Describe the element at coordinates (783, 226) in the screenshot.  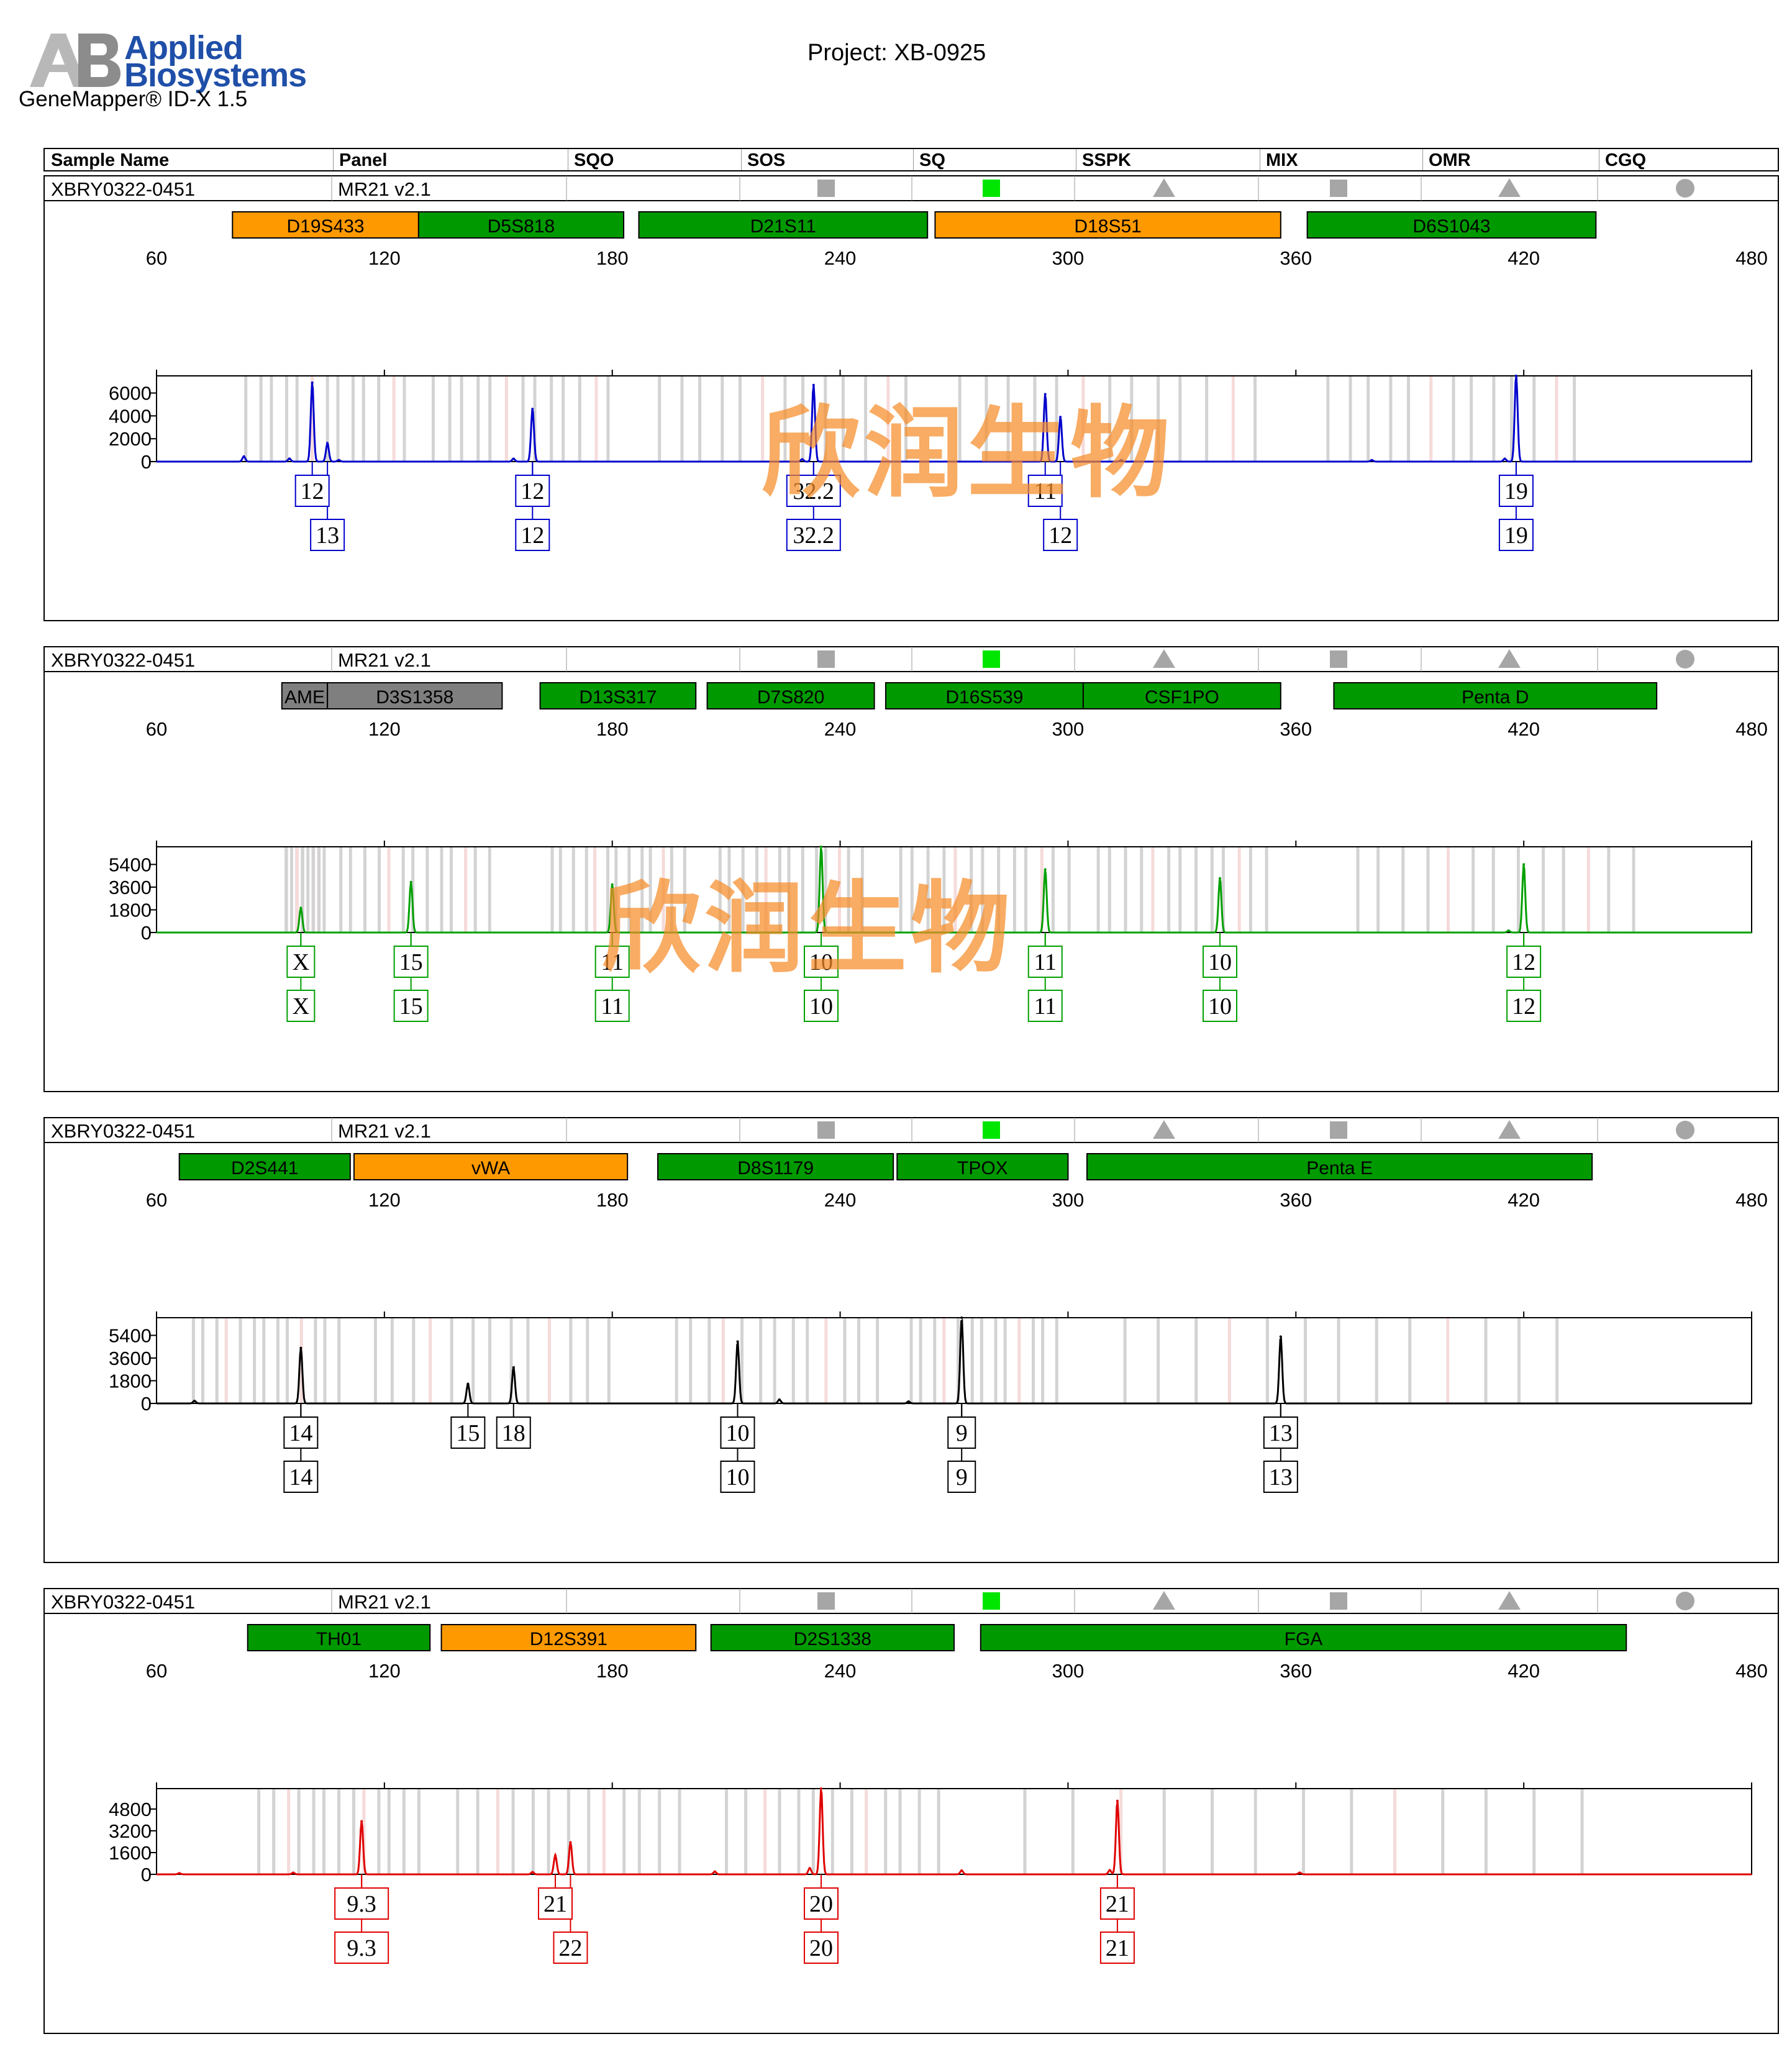
I see `marker-label: D21S11` at that location.